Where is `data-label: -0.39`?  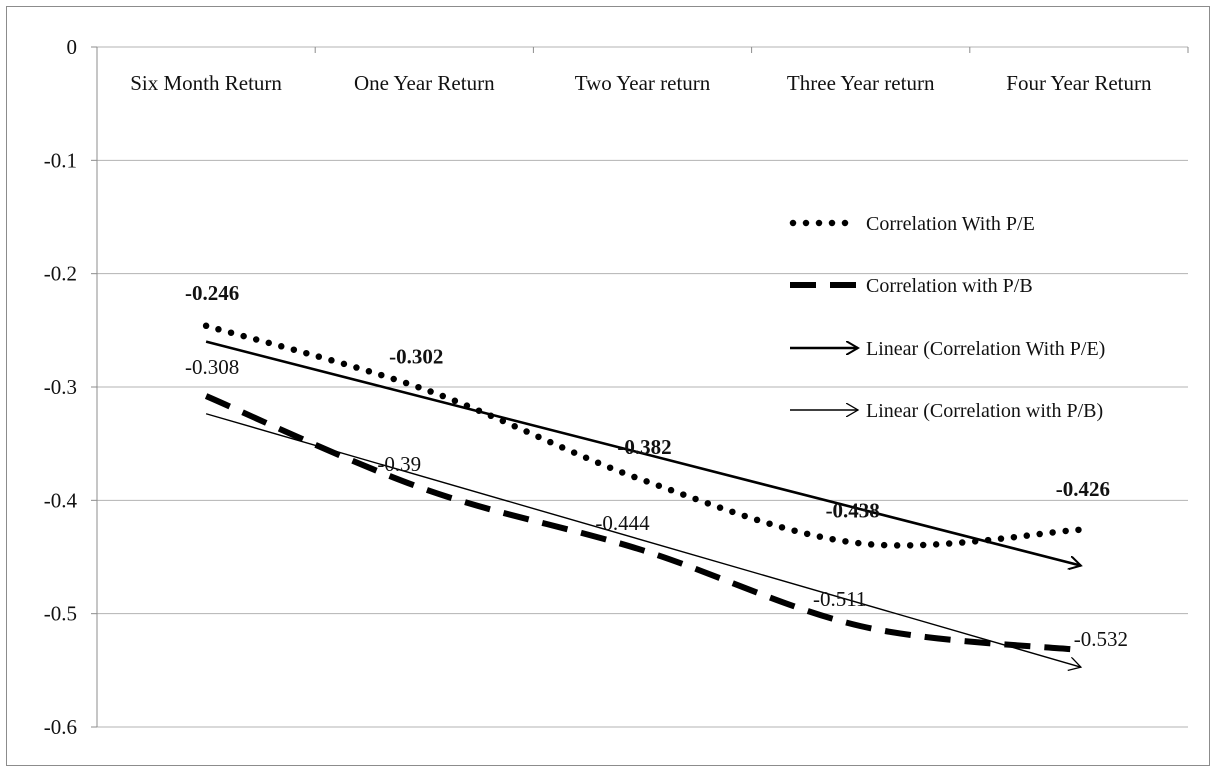 data-label: -0.39 is located at coordinates (399, 464).